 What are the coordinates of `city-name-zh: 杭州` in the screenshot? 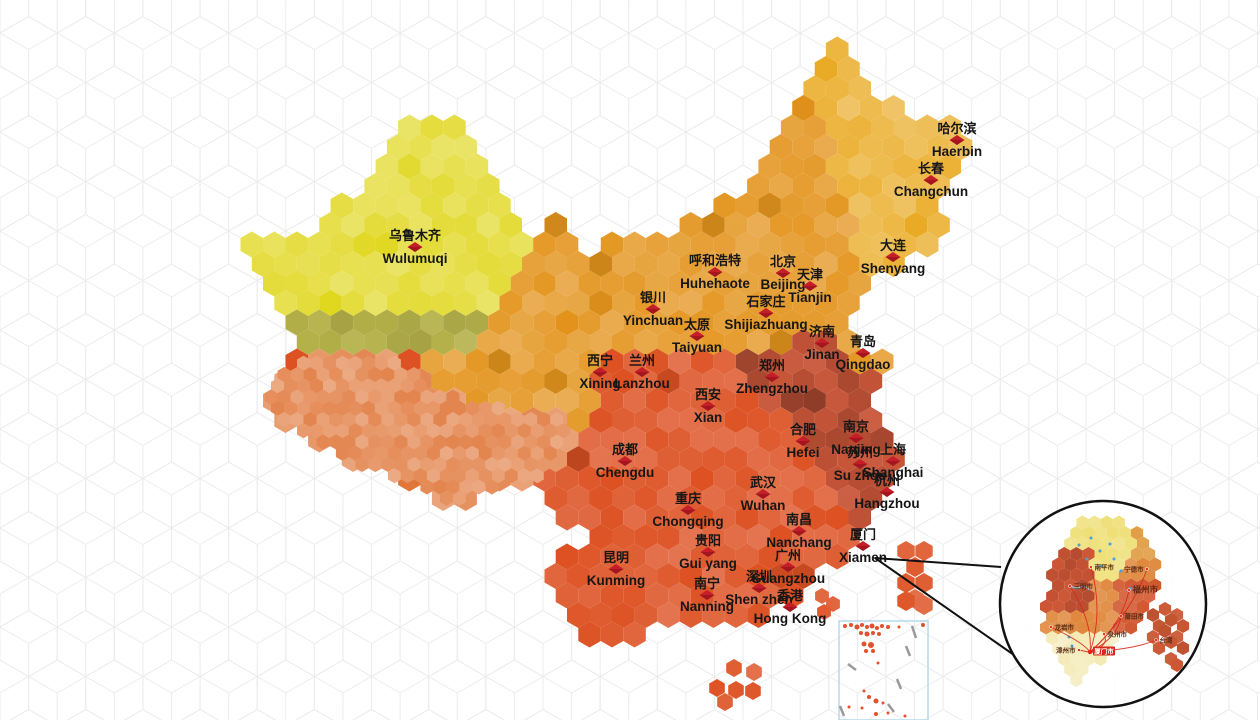 It's located at (887, 480).